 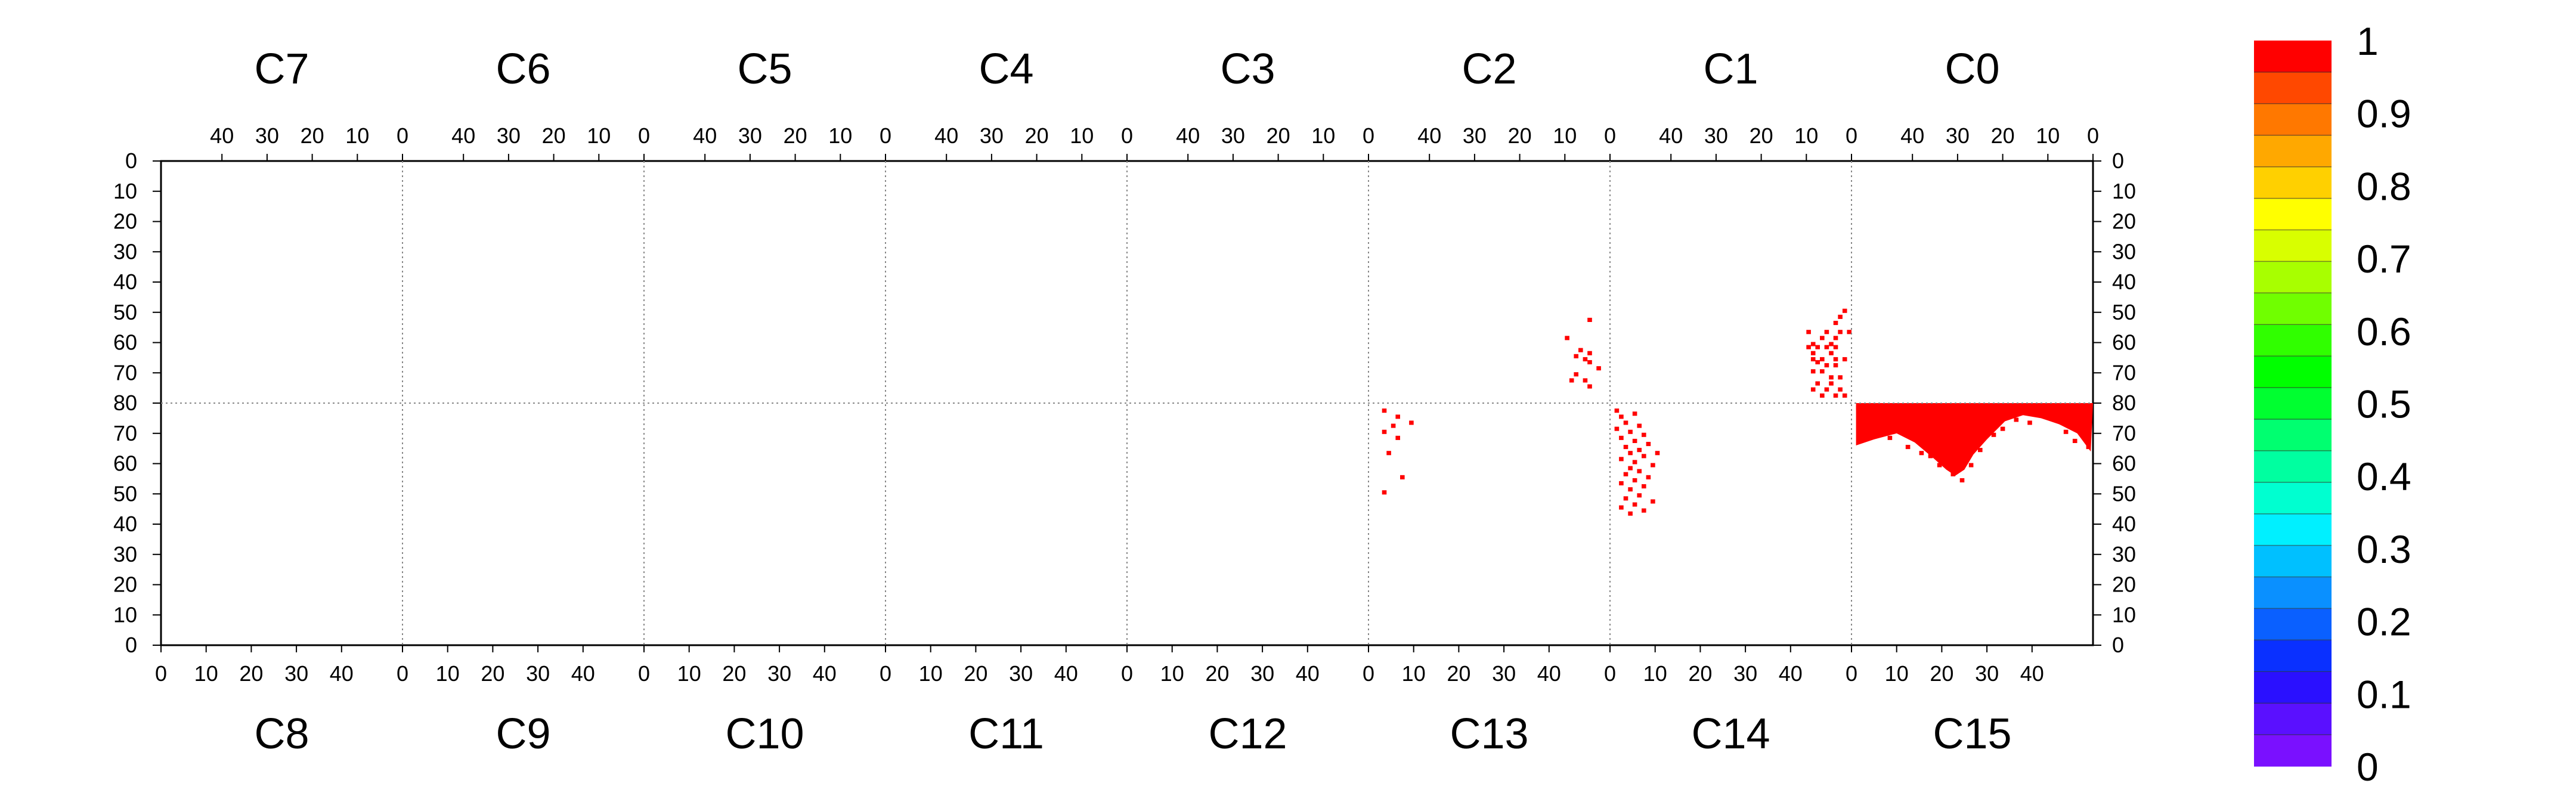 I want to click on colorbar-tick-label: 0.1, so click(x=2384, y=694).